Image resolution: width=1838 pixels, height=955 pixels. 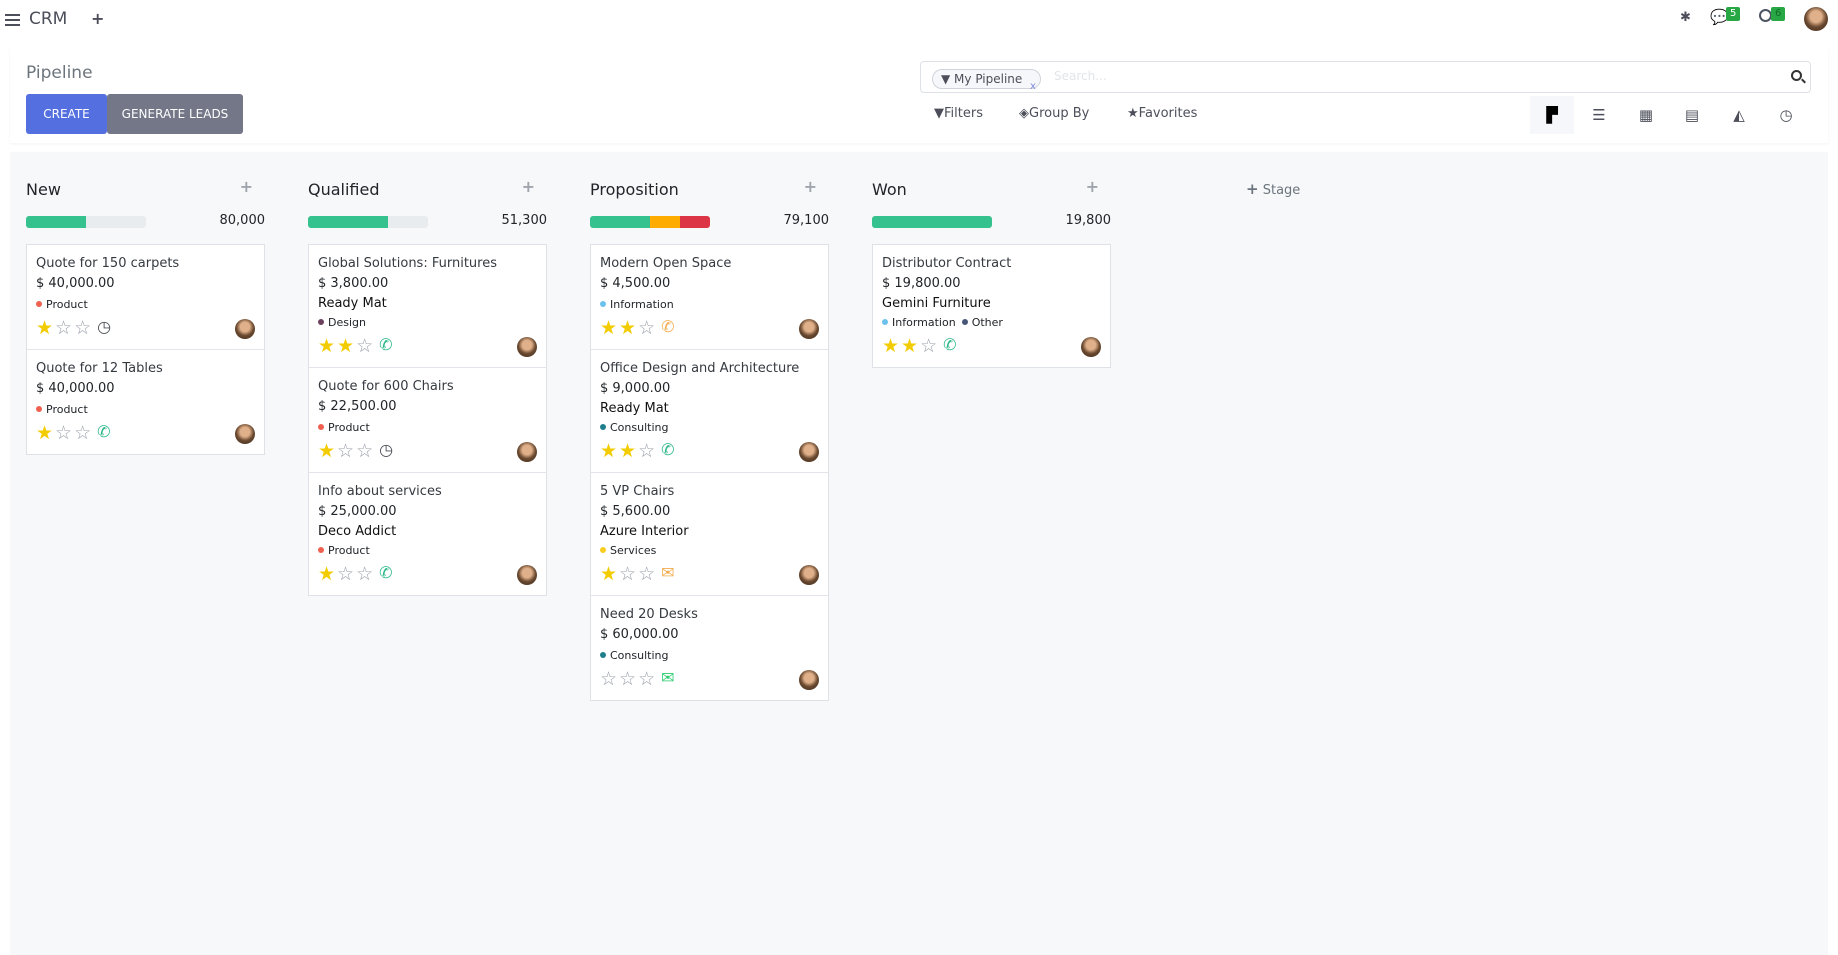 I want to click on column-title: Proposition, so click(x=634, y=189).